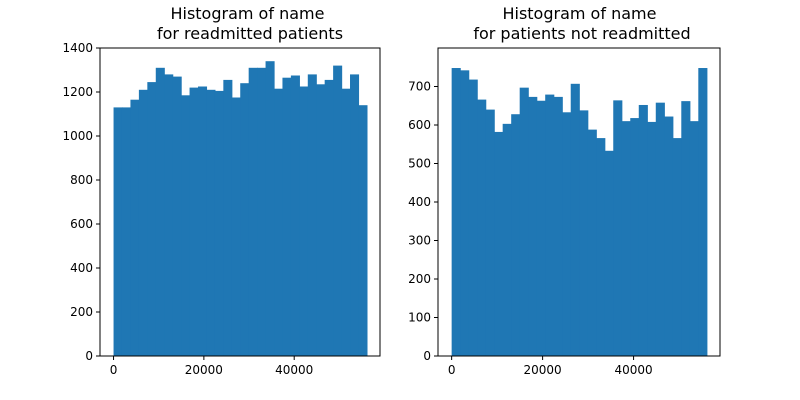  Describe the element at coordinates (77, 92) in the screenshot. I see `left-y-tick-label: 1200` at that location.